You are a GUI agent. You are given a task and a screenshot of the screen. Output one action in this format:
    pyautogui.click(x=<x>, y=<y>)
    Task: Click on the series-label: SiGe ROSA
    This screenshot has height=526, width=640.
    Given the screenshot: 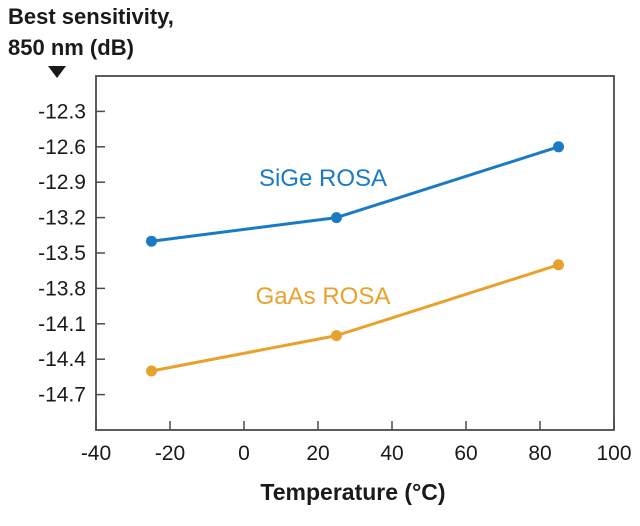 What is the action you would take?
    pyautogui.click(x=323, y=178)
    